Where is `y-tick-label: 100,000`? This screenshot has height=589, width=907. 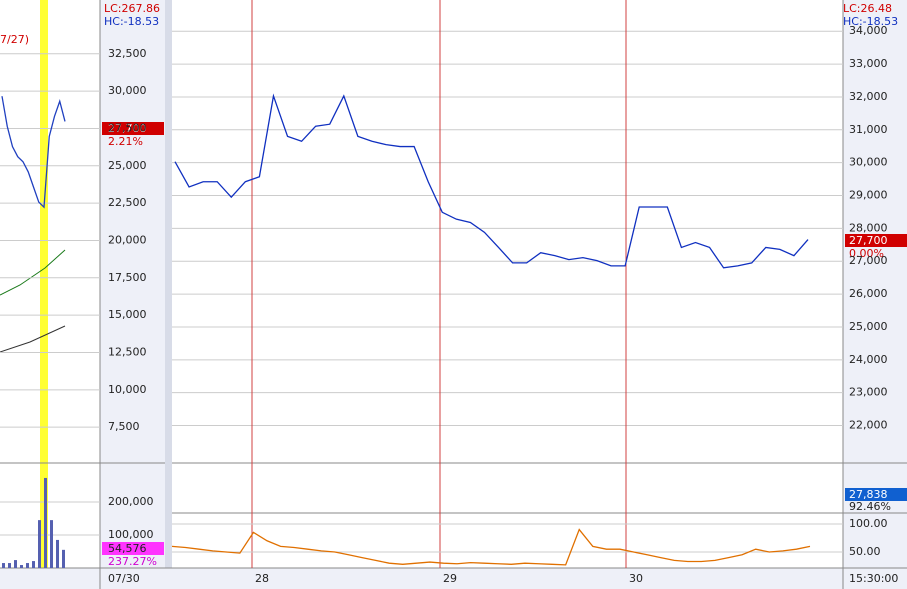
y-tick-label: 100,000 is located at coordinates (131, 534).